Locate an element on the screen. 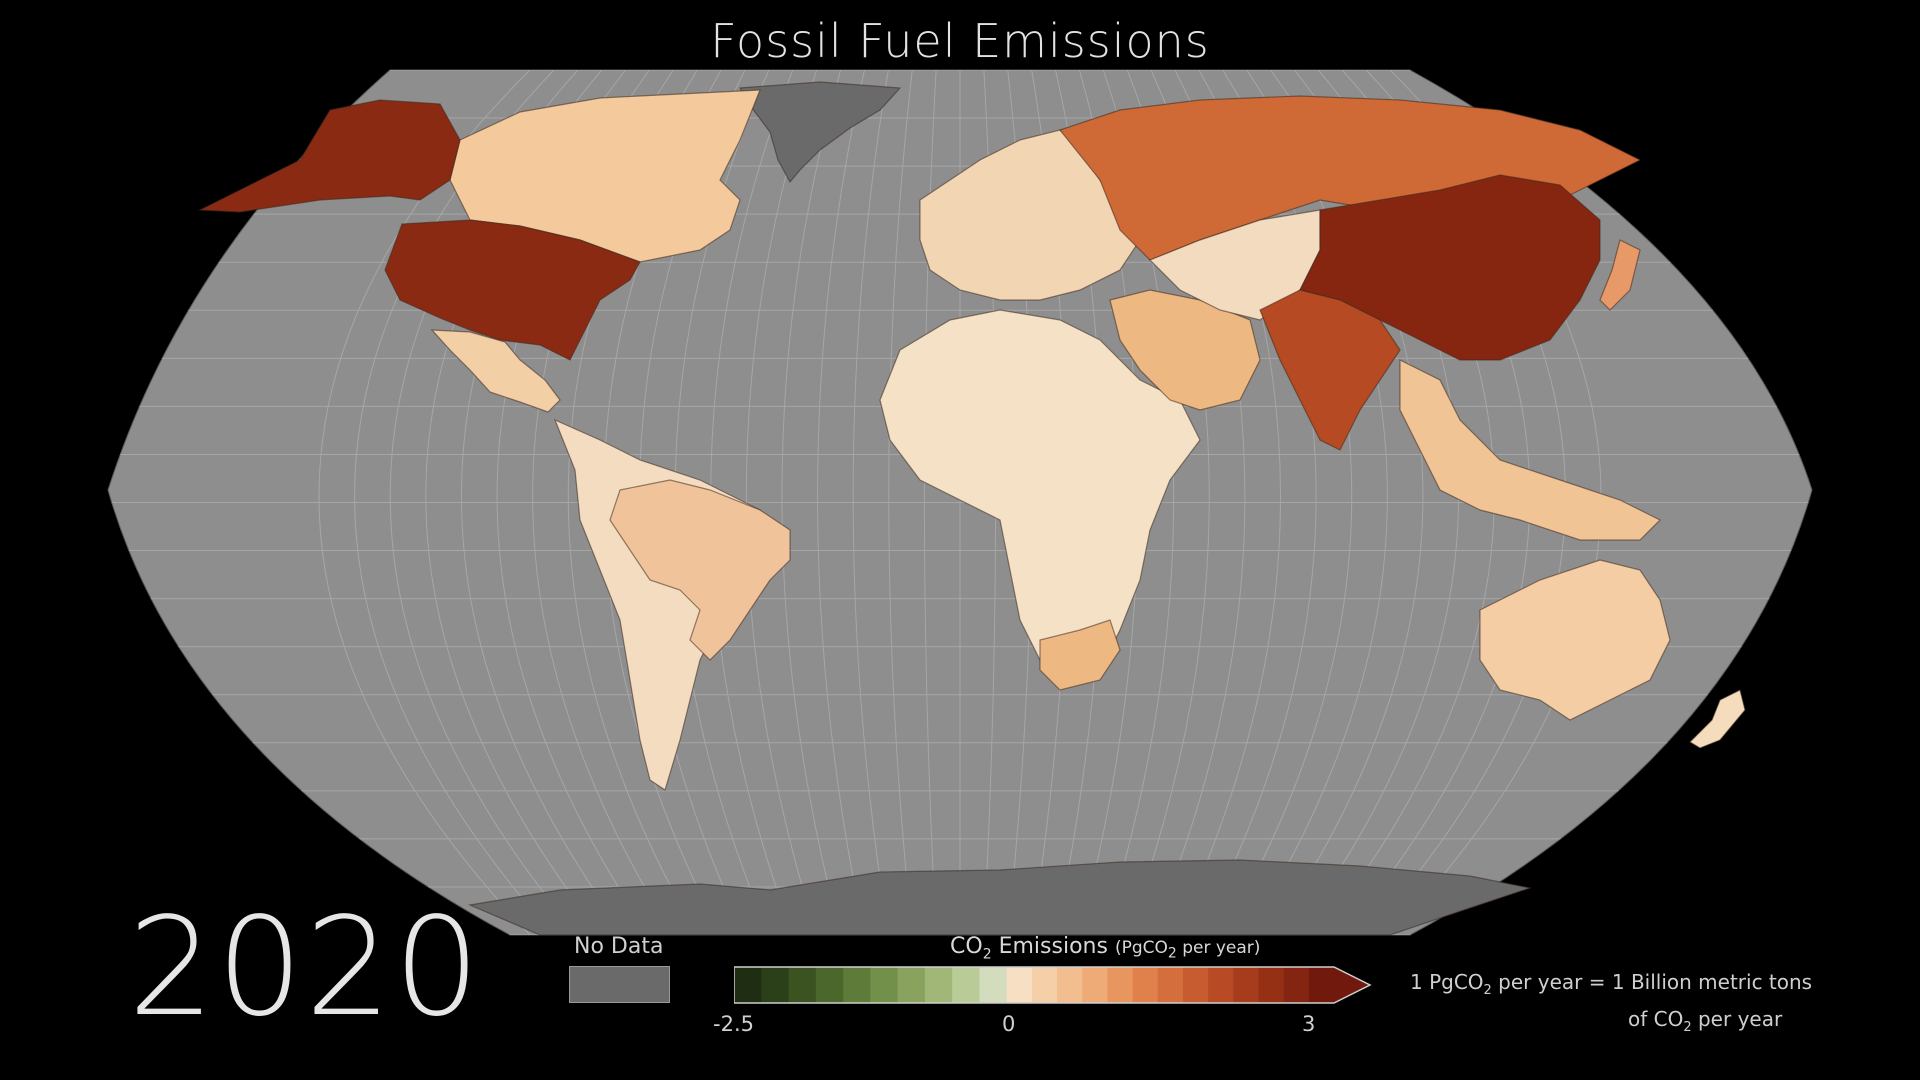  color-scale-bar is located at coordinates (1053, 985).